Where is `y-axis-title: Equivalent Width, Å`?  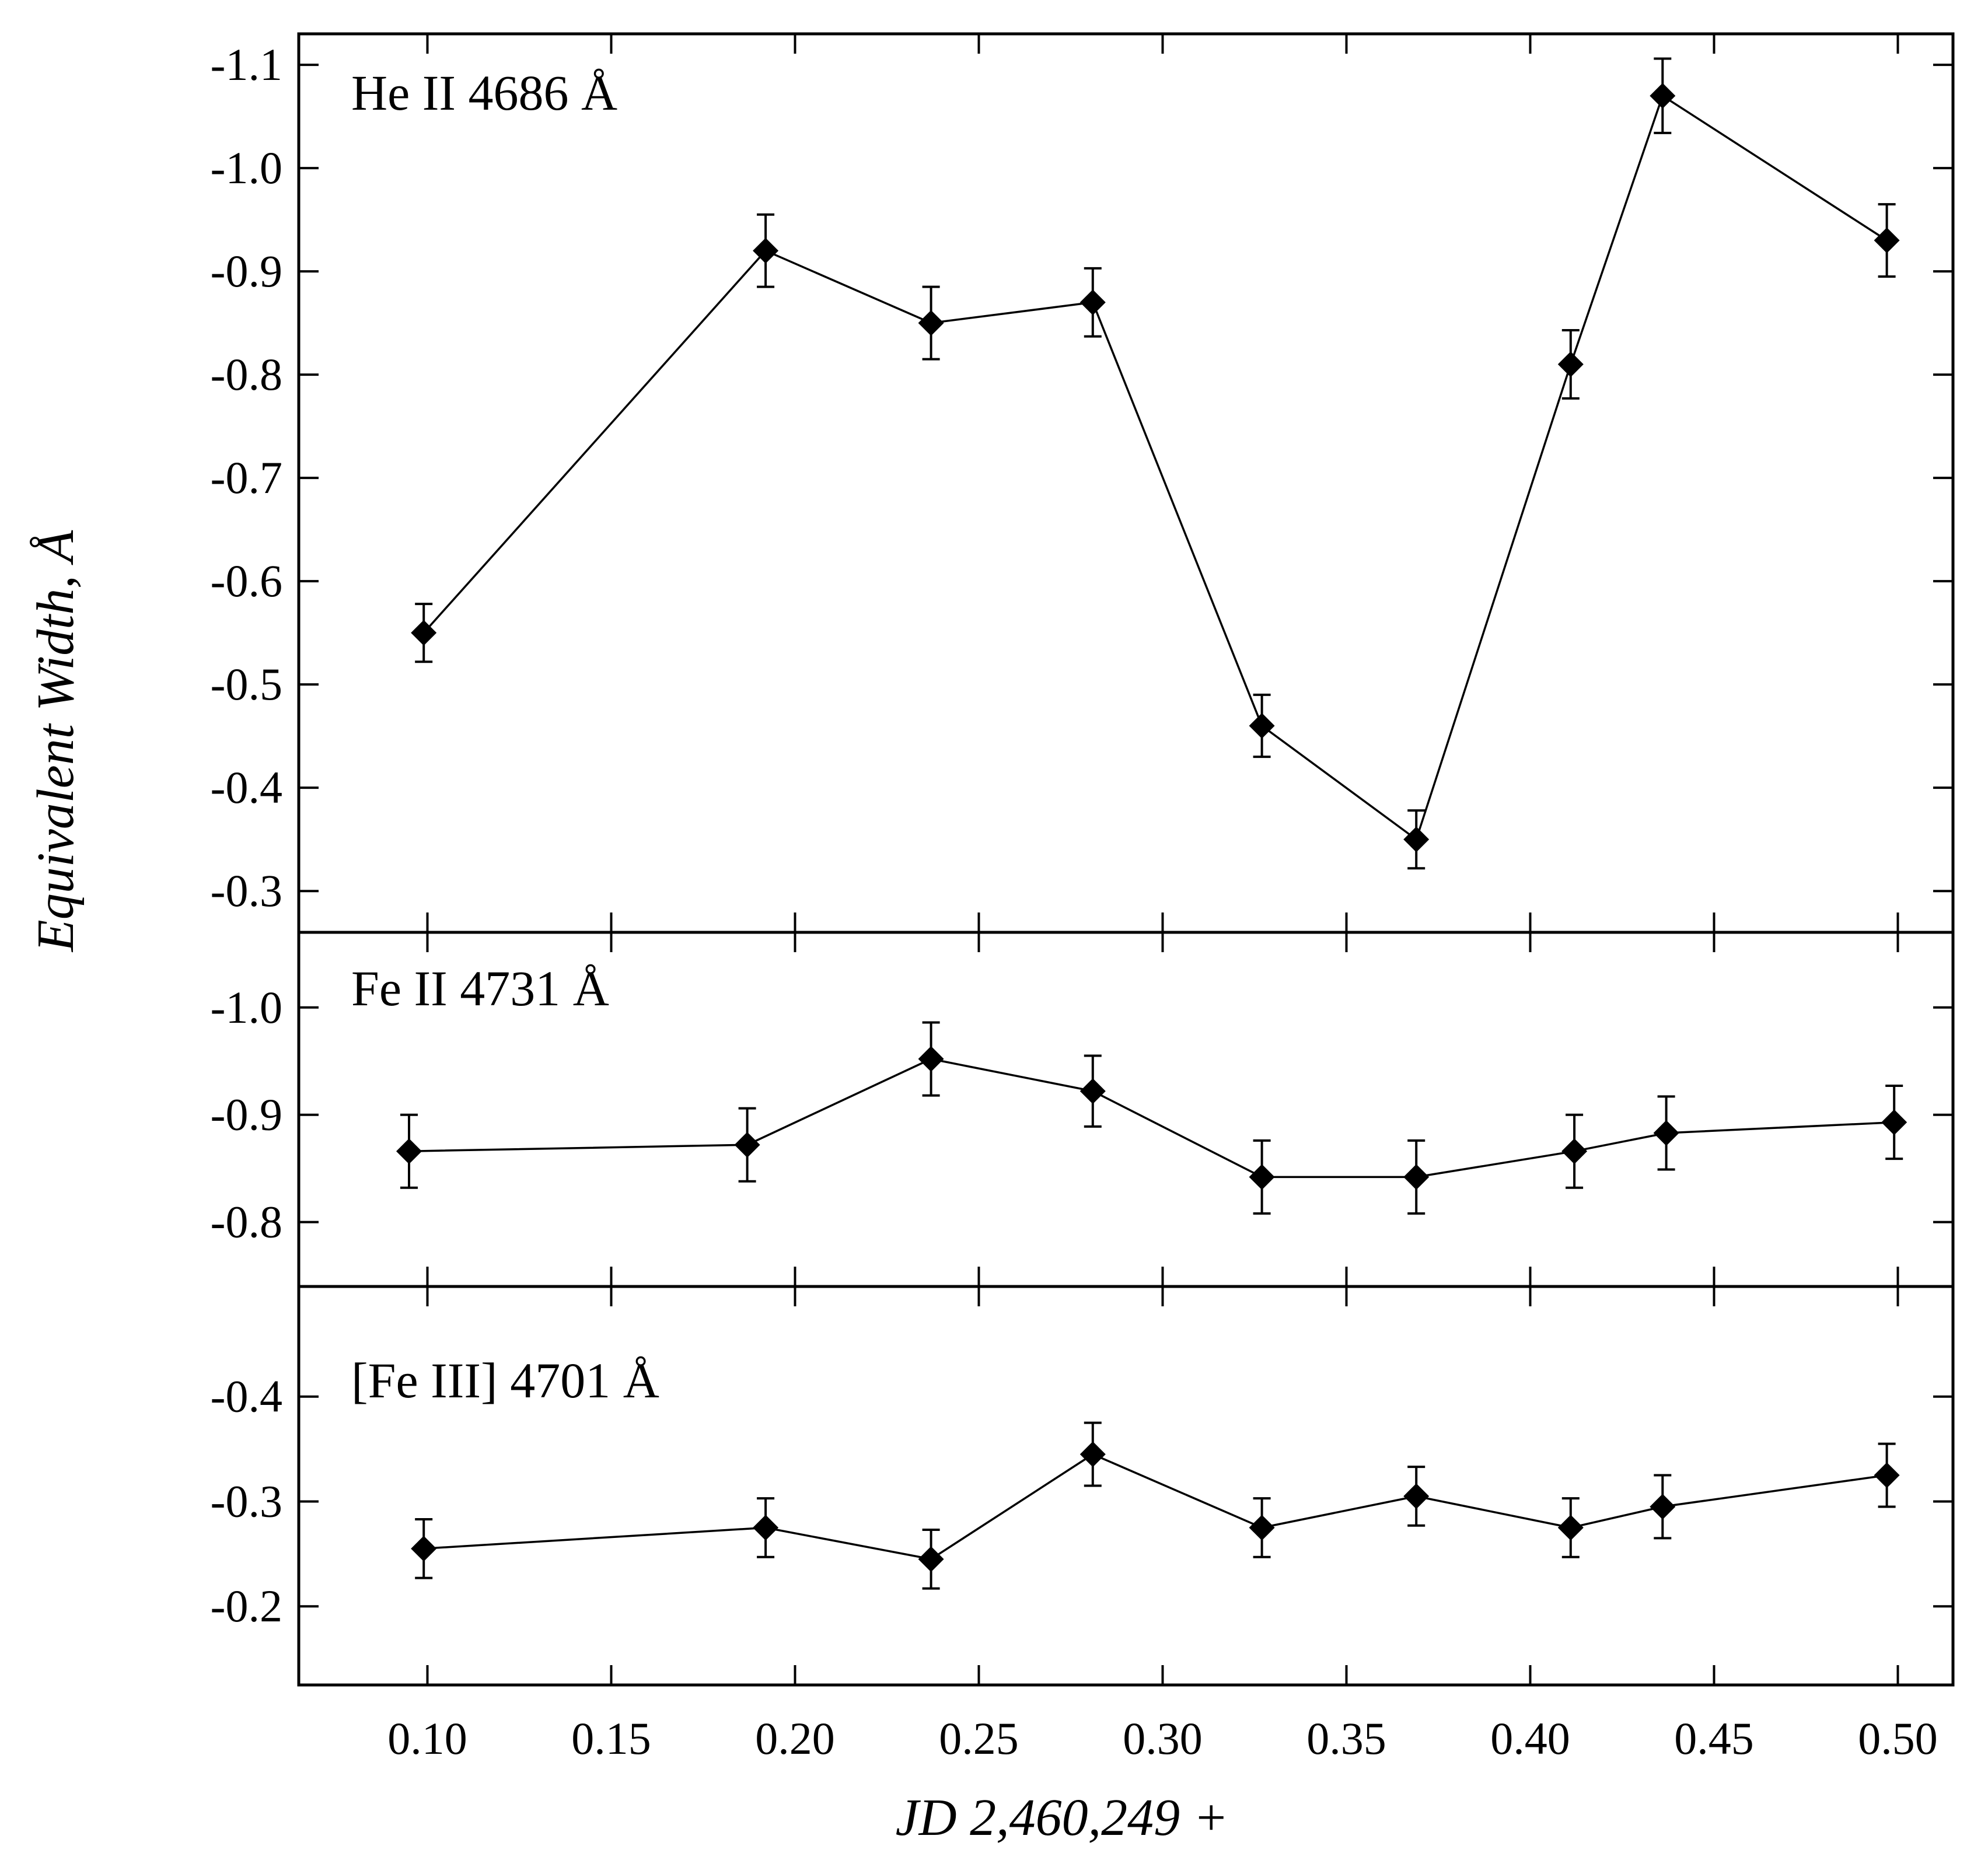 y-axis-title: Equivalent Width, Å is located at coordinates (56, 742).